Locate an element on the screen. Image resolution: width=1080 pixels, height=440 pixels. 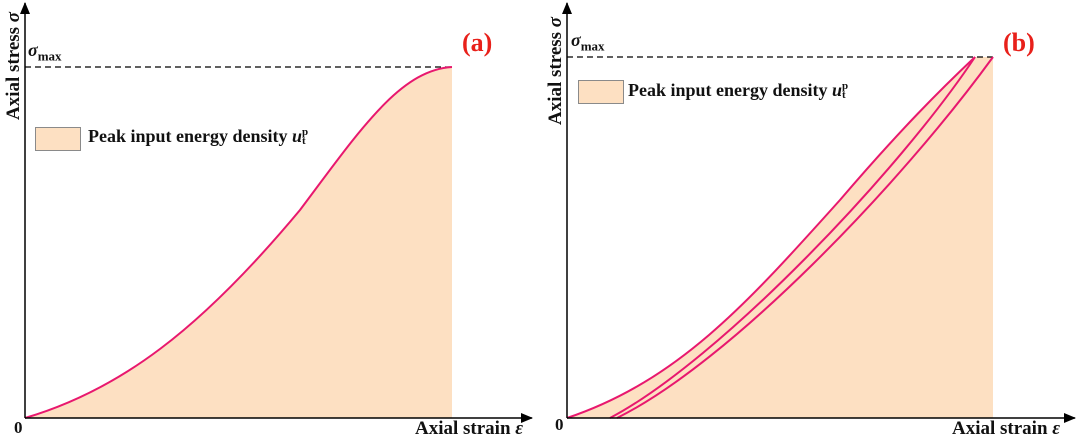
y-axis-label-a: Axial stress σ is located at coordinates (13, 65).